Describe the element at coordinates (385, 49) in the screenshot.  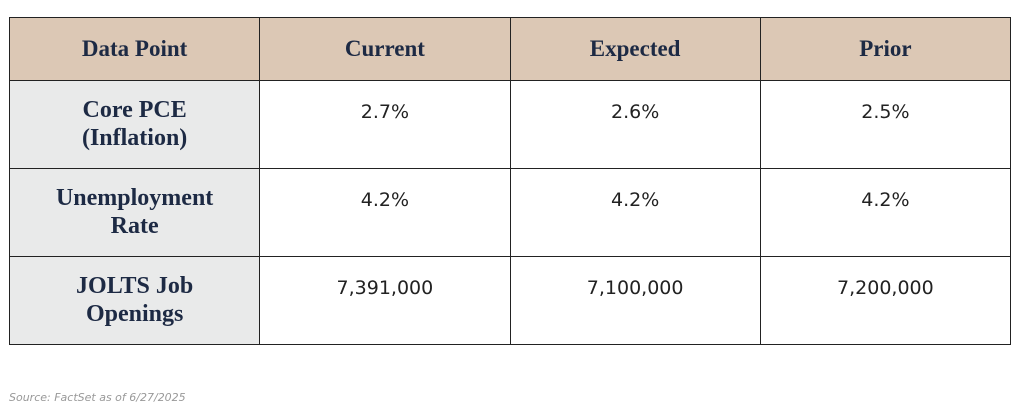
I see `header-cell: Current` at that location.